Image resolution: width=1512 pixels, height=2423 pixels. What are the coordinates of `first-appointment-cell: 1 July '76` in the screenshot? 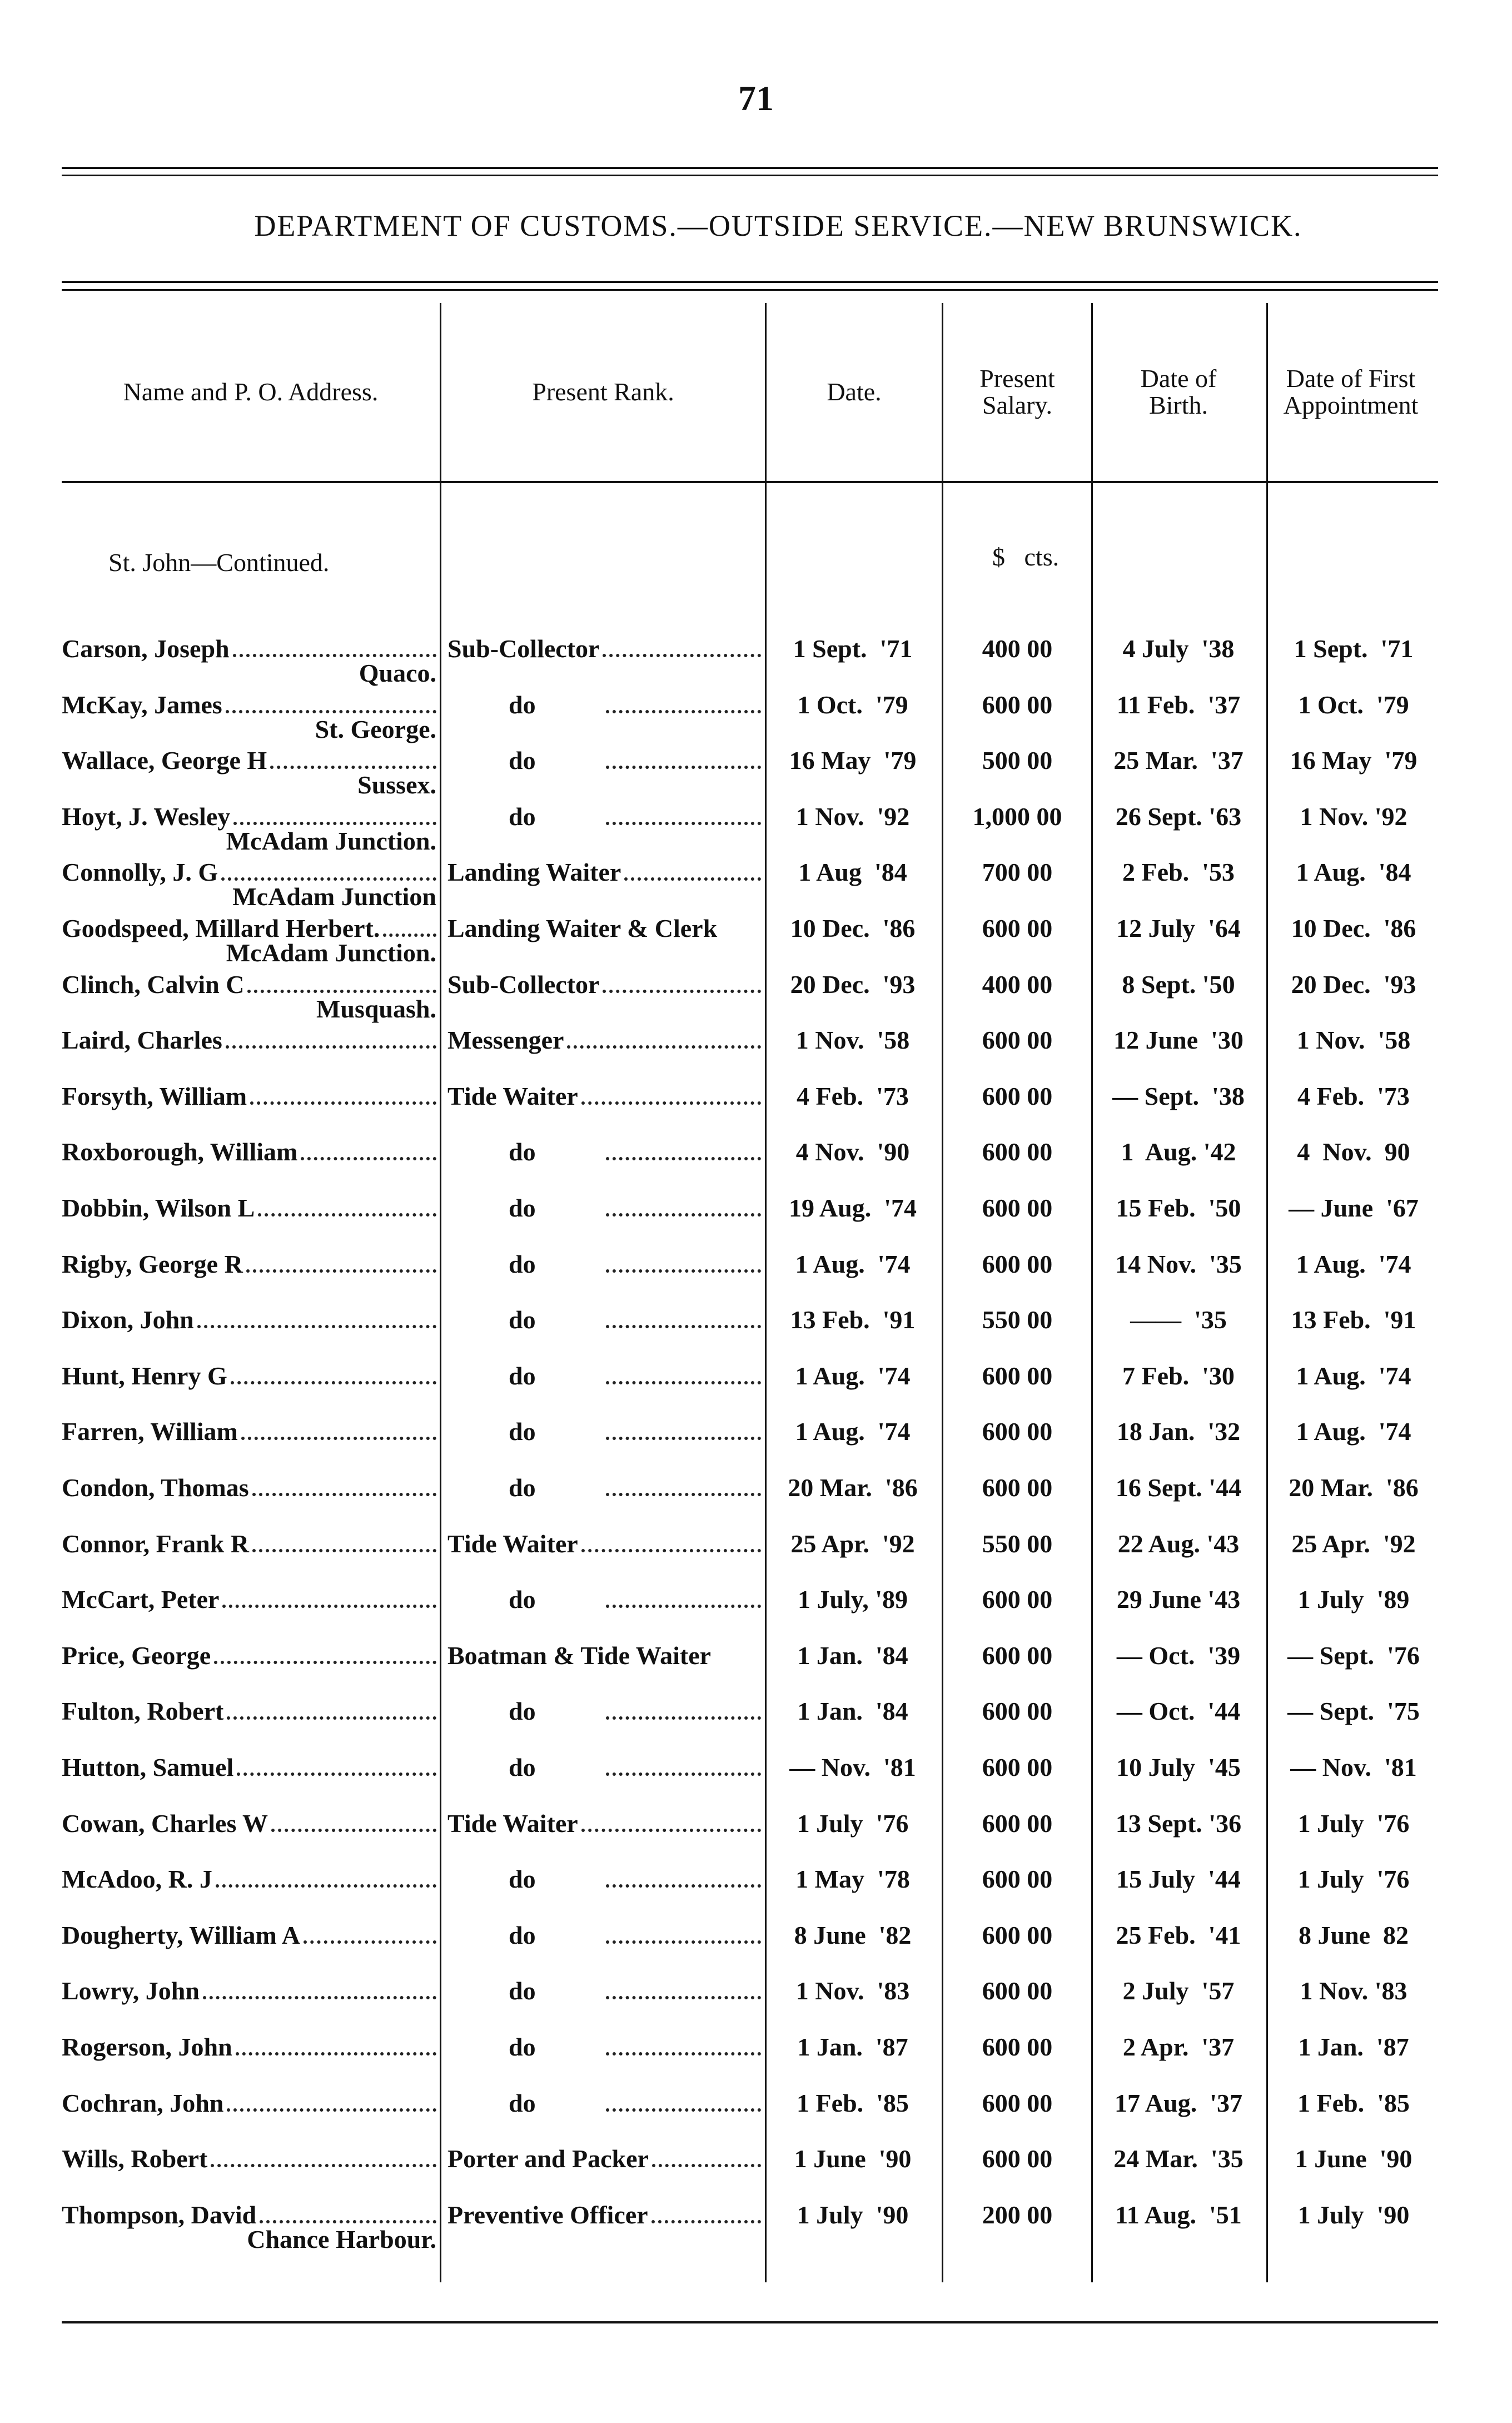 It's located at (1353, 1823).